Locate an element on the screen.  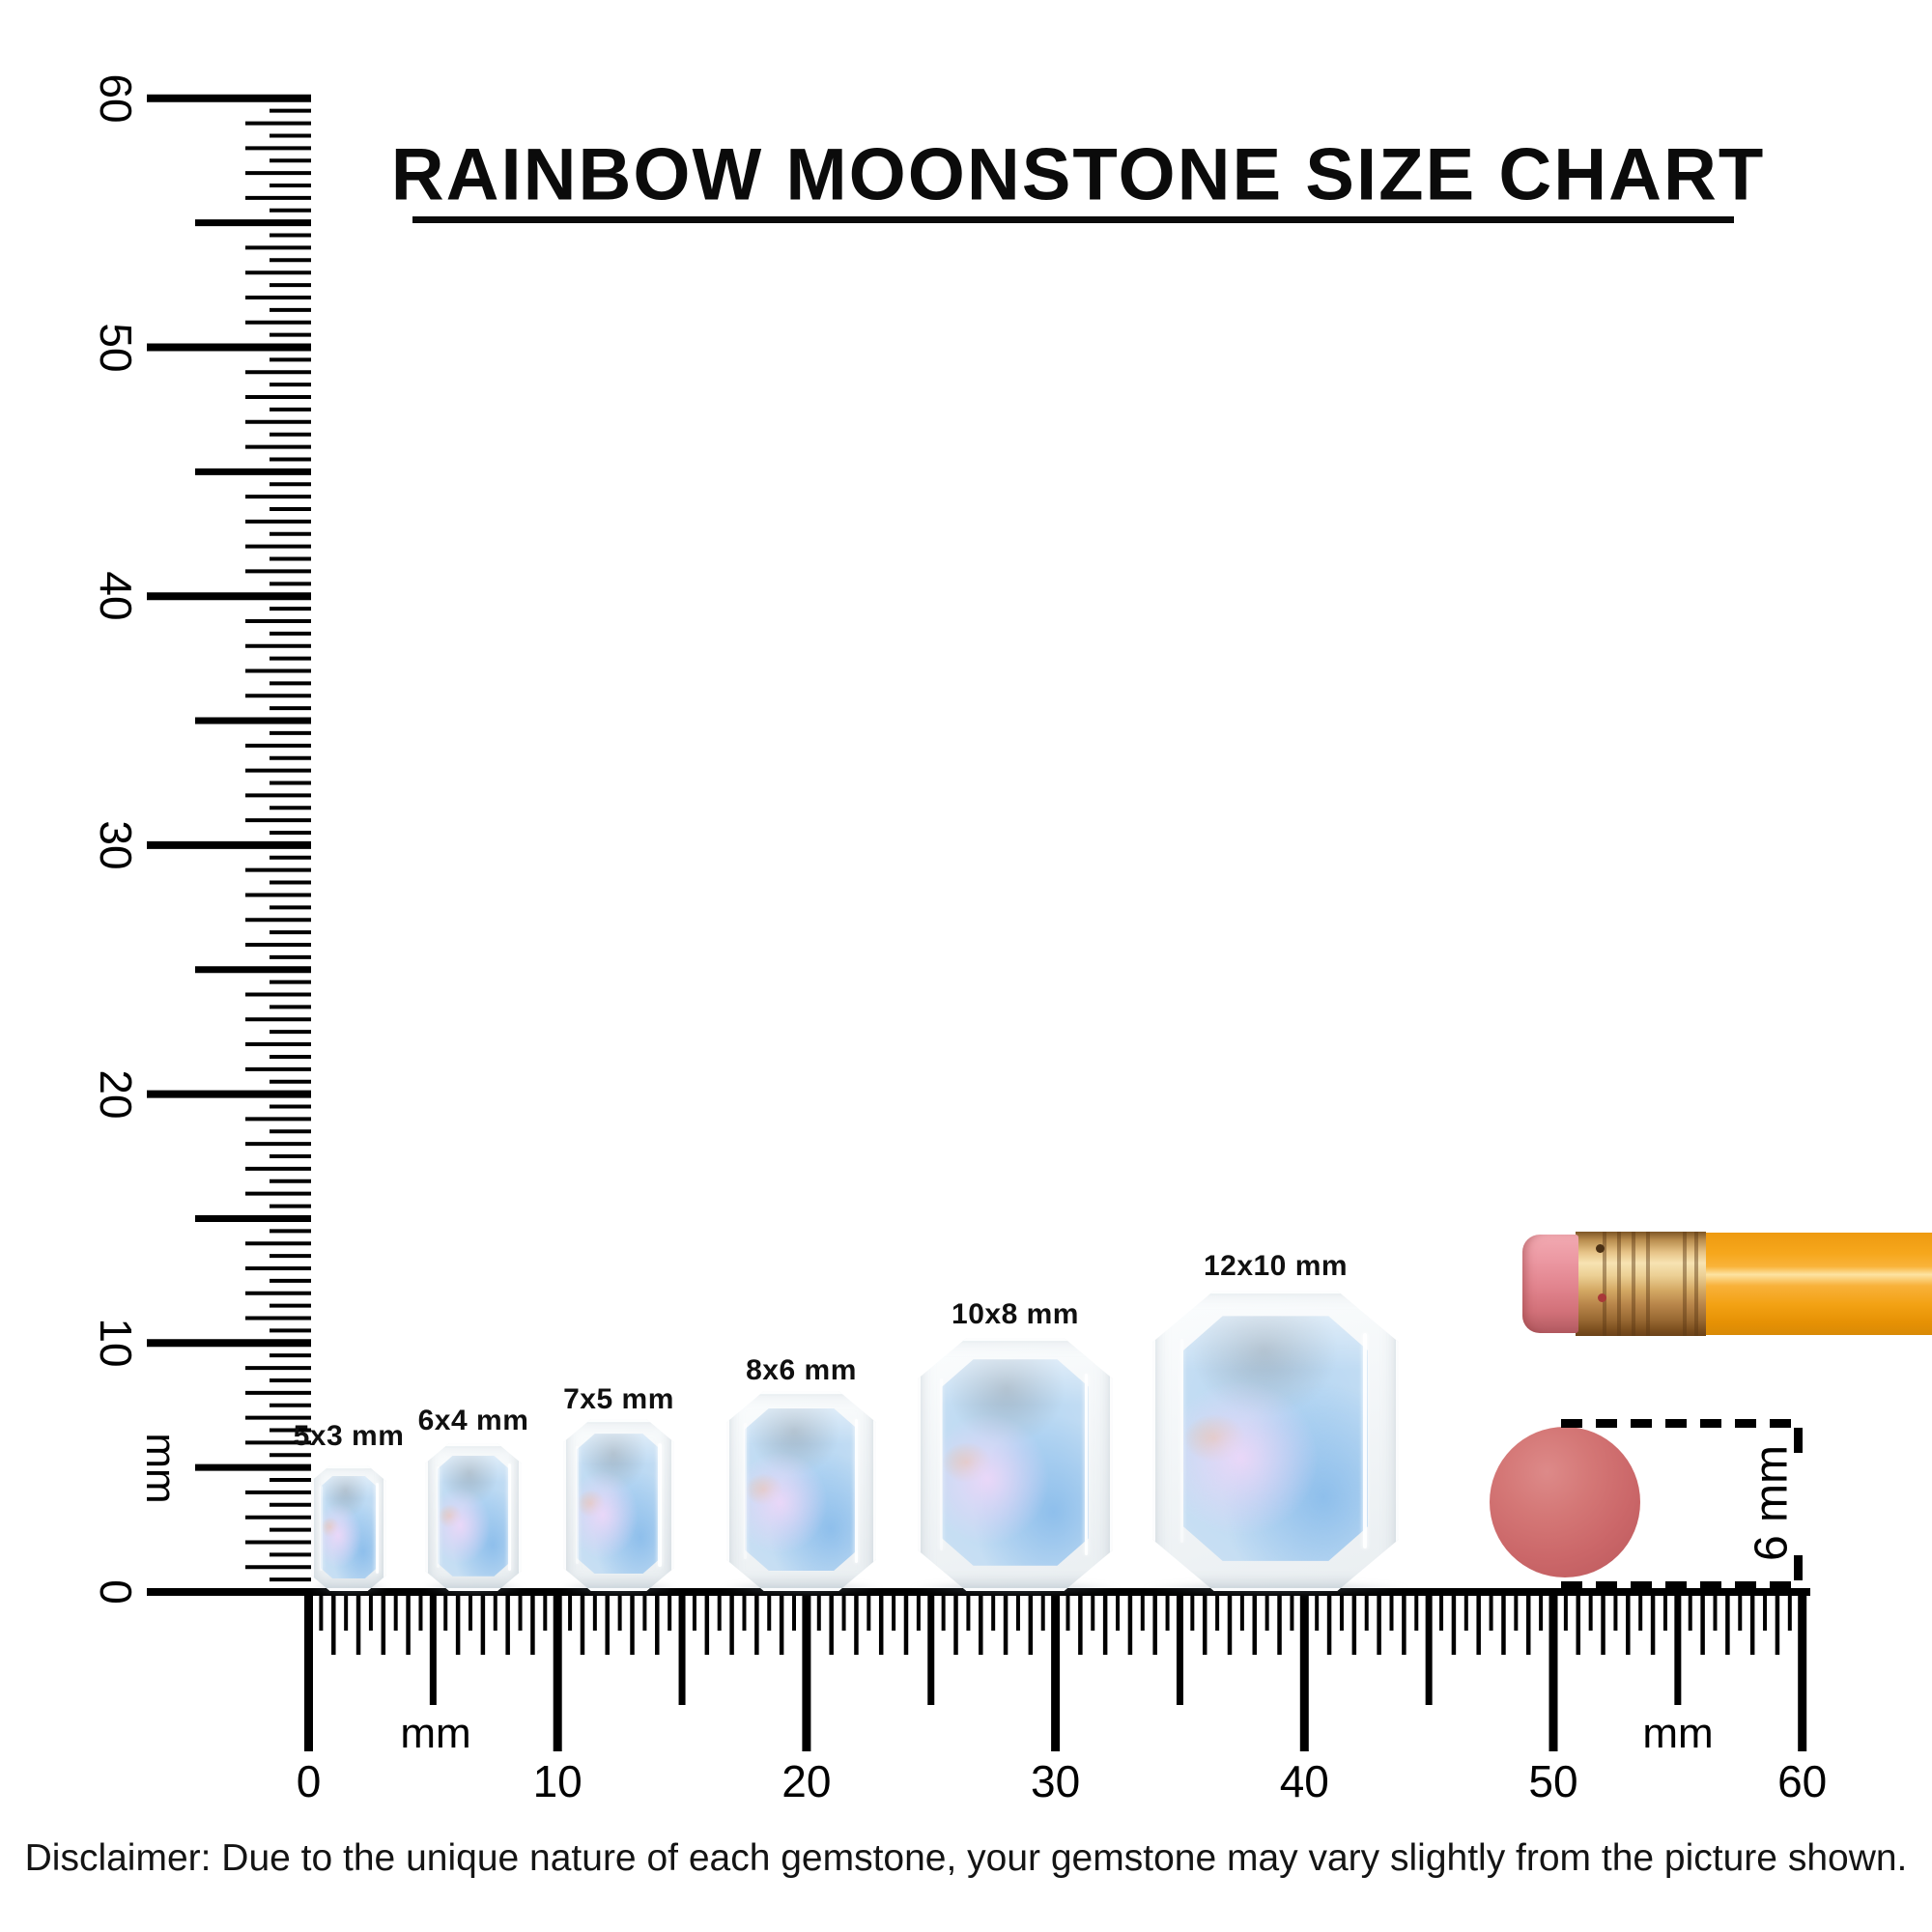
horizontal-ruler-number: 10 is located at coordinates (557, 1781).